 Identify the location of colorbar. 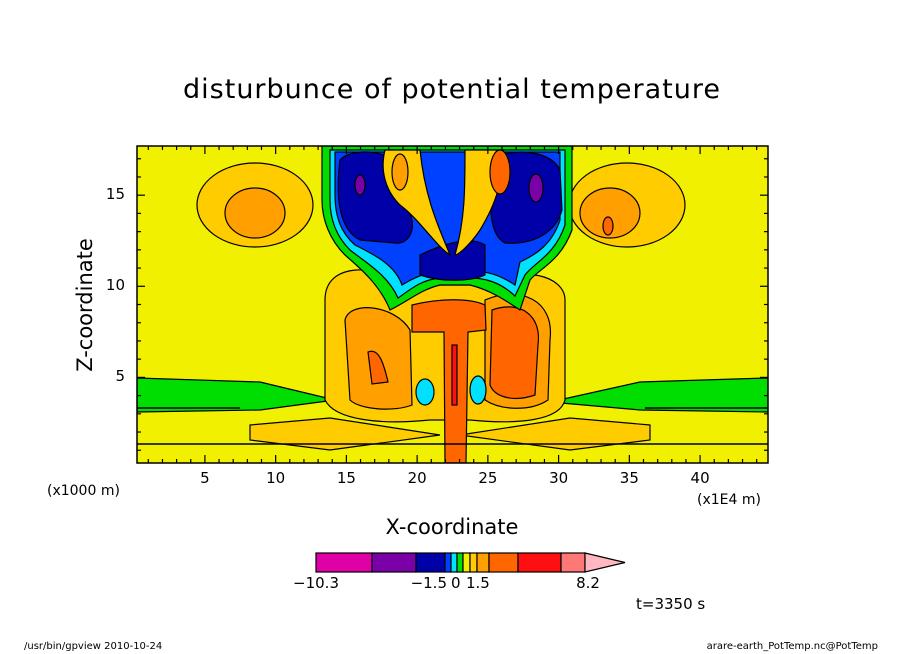
(470, 562).